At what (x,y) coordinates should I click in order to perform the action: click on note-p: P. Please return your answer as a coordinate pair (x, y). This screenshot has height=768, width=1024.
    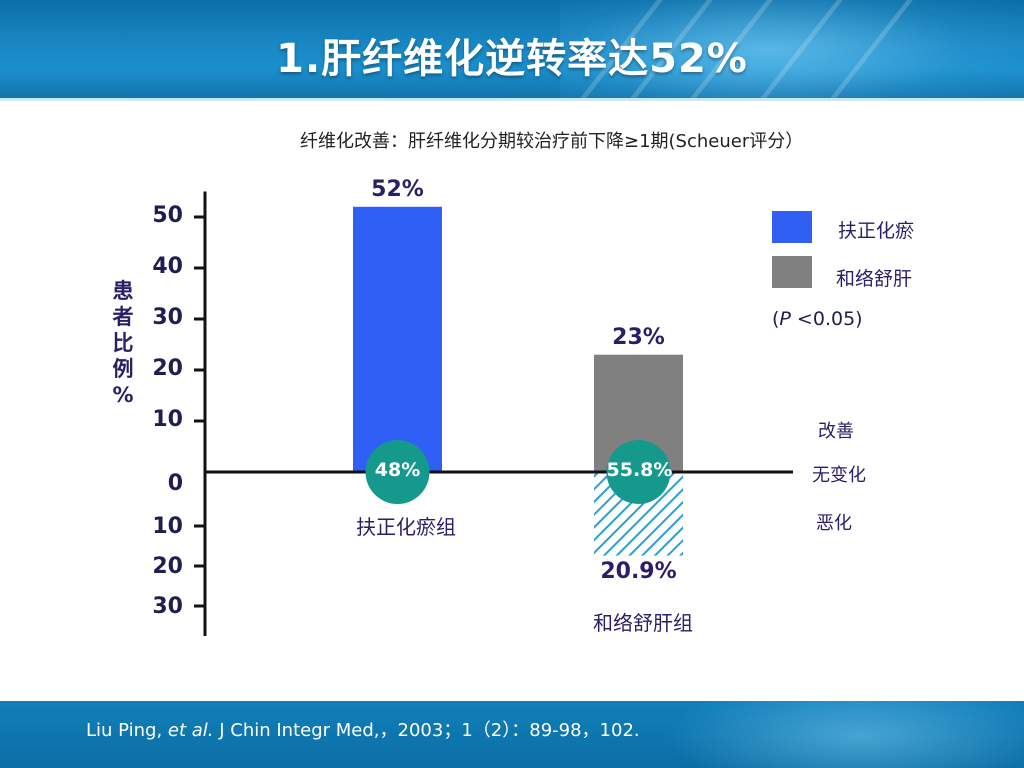
    Looking at the image, I should click on (785, 319).